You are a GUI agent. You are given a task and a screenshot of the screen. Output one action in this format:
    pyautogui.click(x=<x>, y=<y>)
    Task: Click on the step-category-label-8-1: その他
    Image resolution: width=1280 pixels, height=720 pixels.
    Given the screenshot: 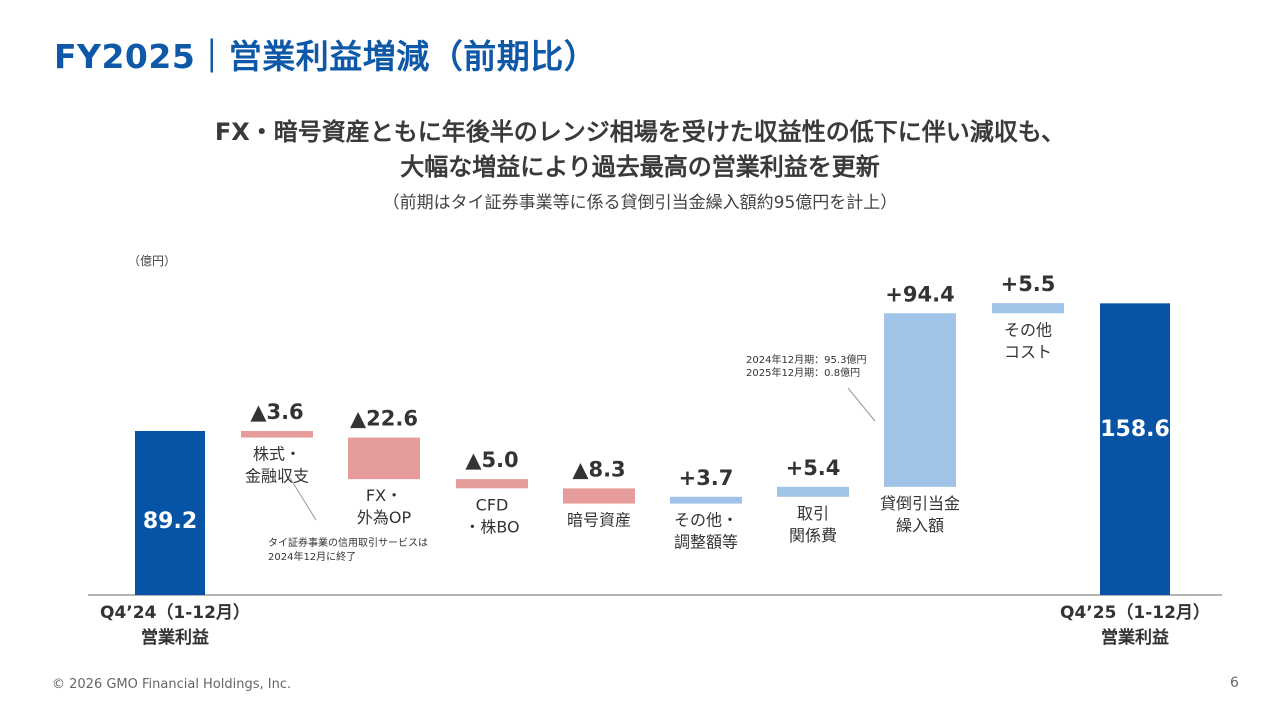 What is the action you would take?
    pyautogui.click(x=1028, y=329)
    